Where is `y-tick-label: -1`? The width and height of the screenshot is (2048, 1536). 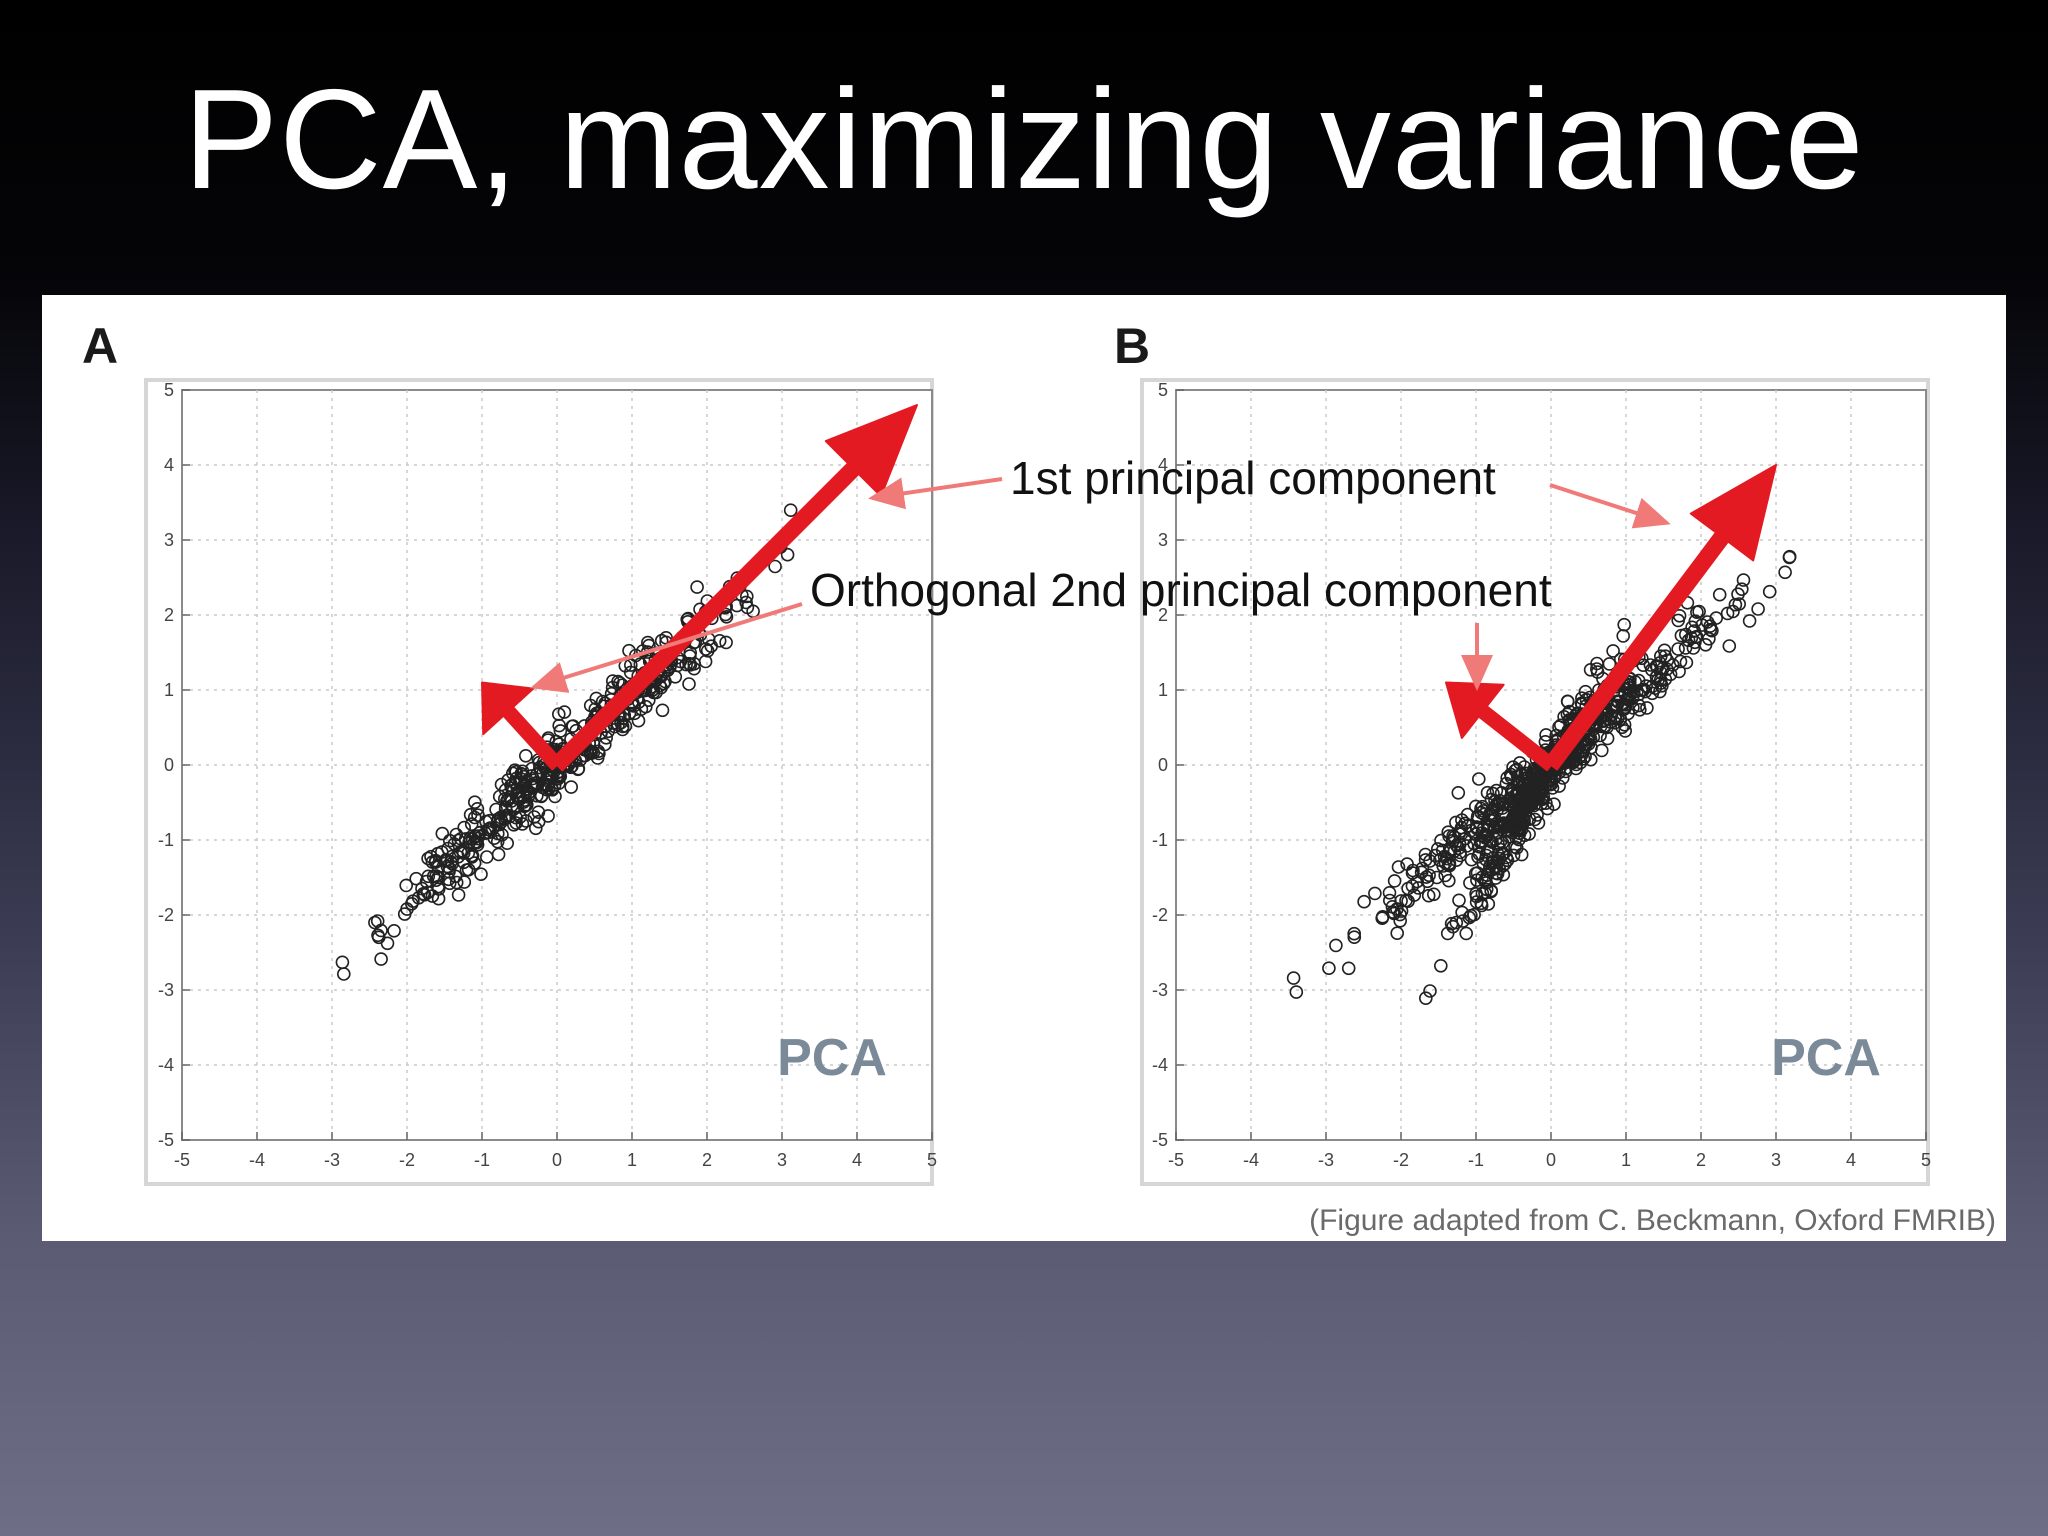 y-tick-label: -1 is located at coordinates (166, 840).